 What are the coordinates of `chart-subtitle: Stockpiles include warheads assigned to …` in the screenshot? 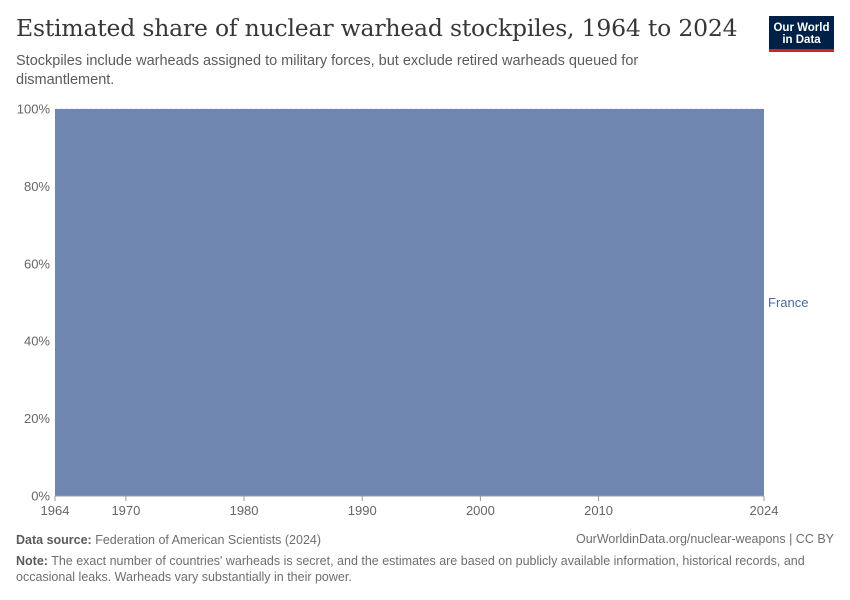 It's located at (327, 70).